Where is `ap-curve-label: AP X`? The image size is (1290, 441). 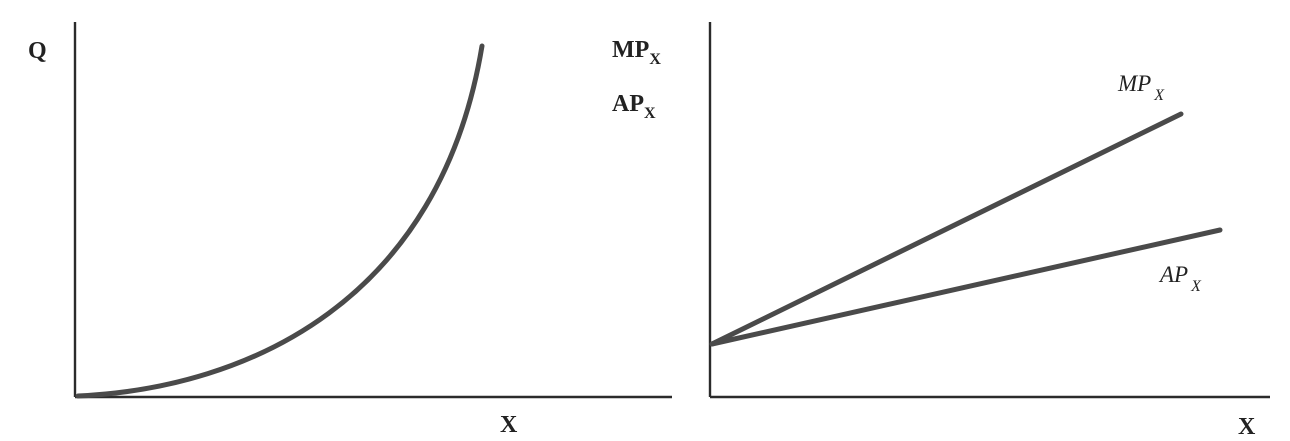
ap-curve-label: AP X is located at coordinates (1180, 278).